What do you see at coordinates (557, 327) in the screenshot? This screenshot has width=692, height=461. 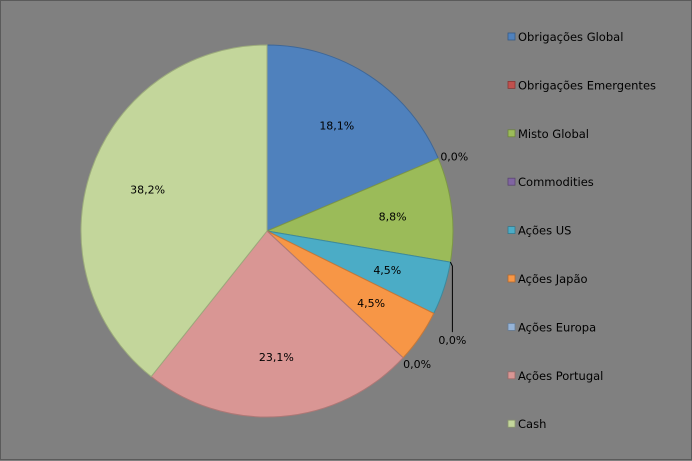 I see `legend-label-acoes-europa: Ações Europa` at bounding box center [557, 327].